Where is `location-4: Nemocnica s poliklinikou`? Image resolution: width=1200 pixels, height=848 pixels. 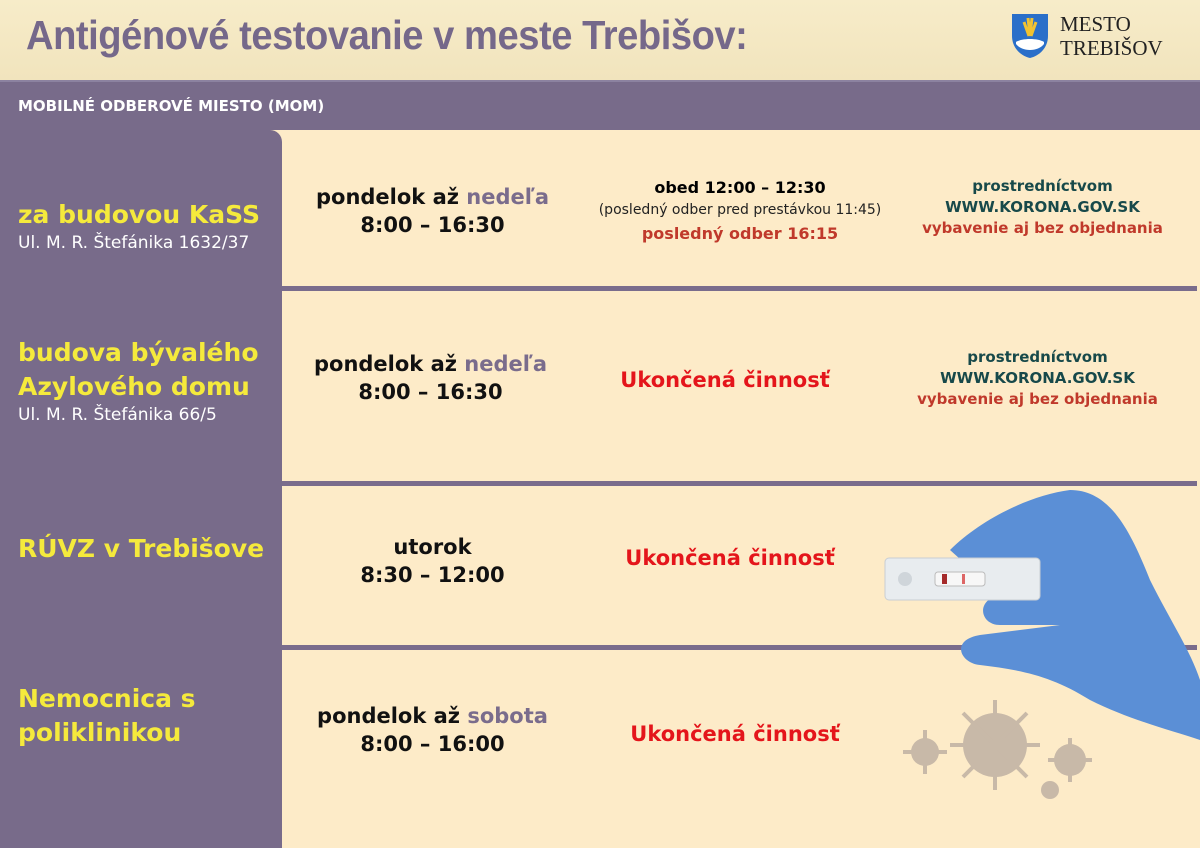 location-4: Nemocnica s poliklinikou is located at coordinates (107, 715).